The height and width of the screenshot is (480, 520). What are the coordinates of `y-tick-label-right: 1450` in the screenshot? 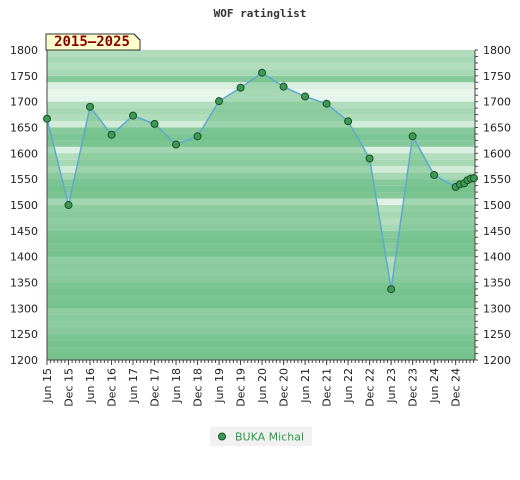 It's located at (497, 231).